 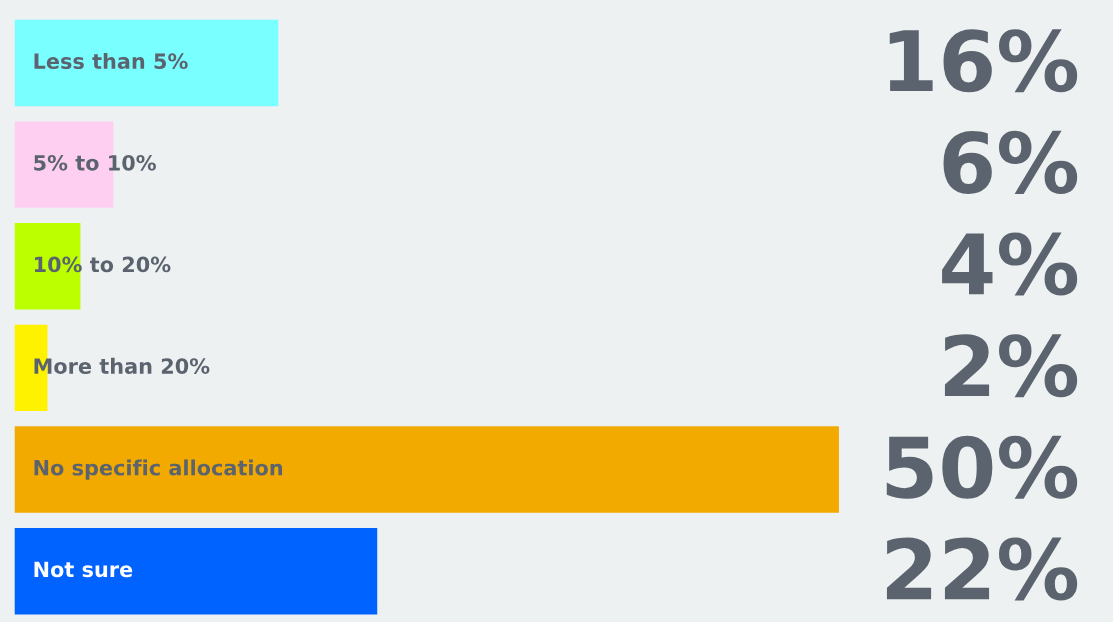 I want to click on data-label: 2%, so click(x=1011, y=366).